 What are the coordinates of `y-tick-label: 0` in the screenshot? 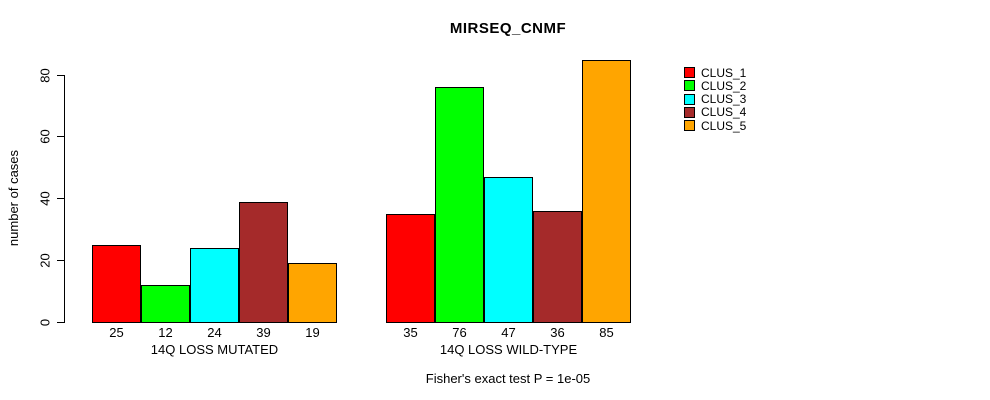 It's located at (45, 322).